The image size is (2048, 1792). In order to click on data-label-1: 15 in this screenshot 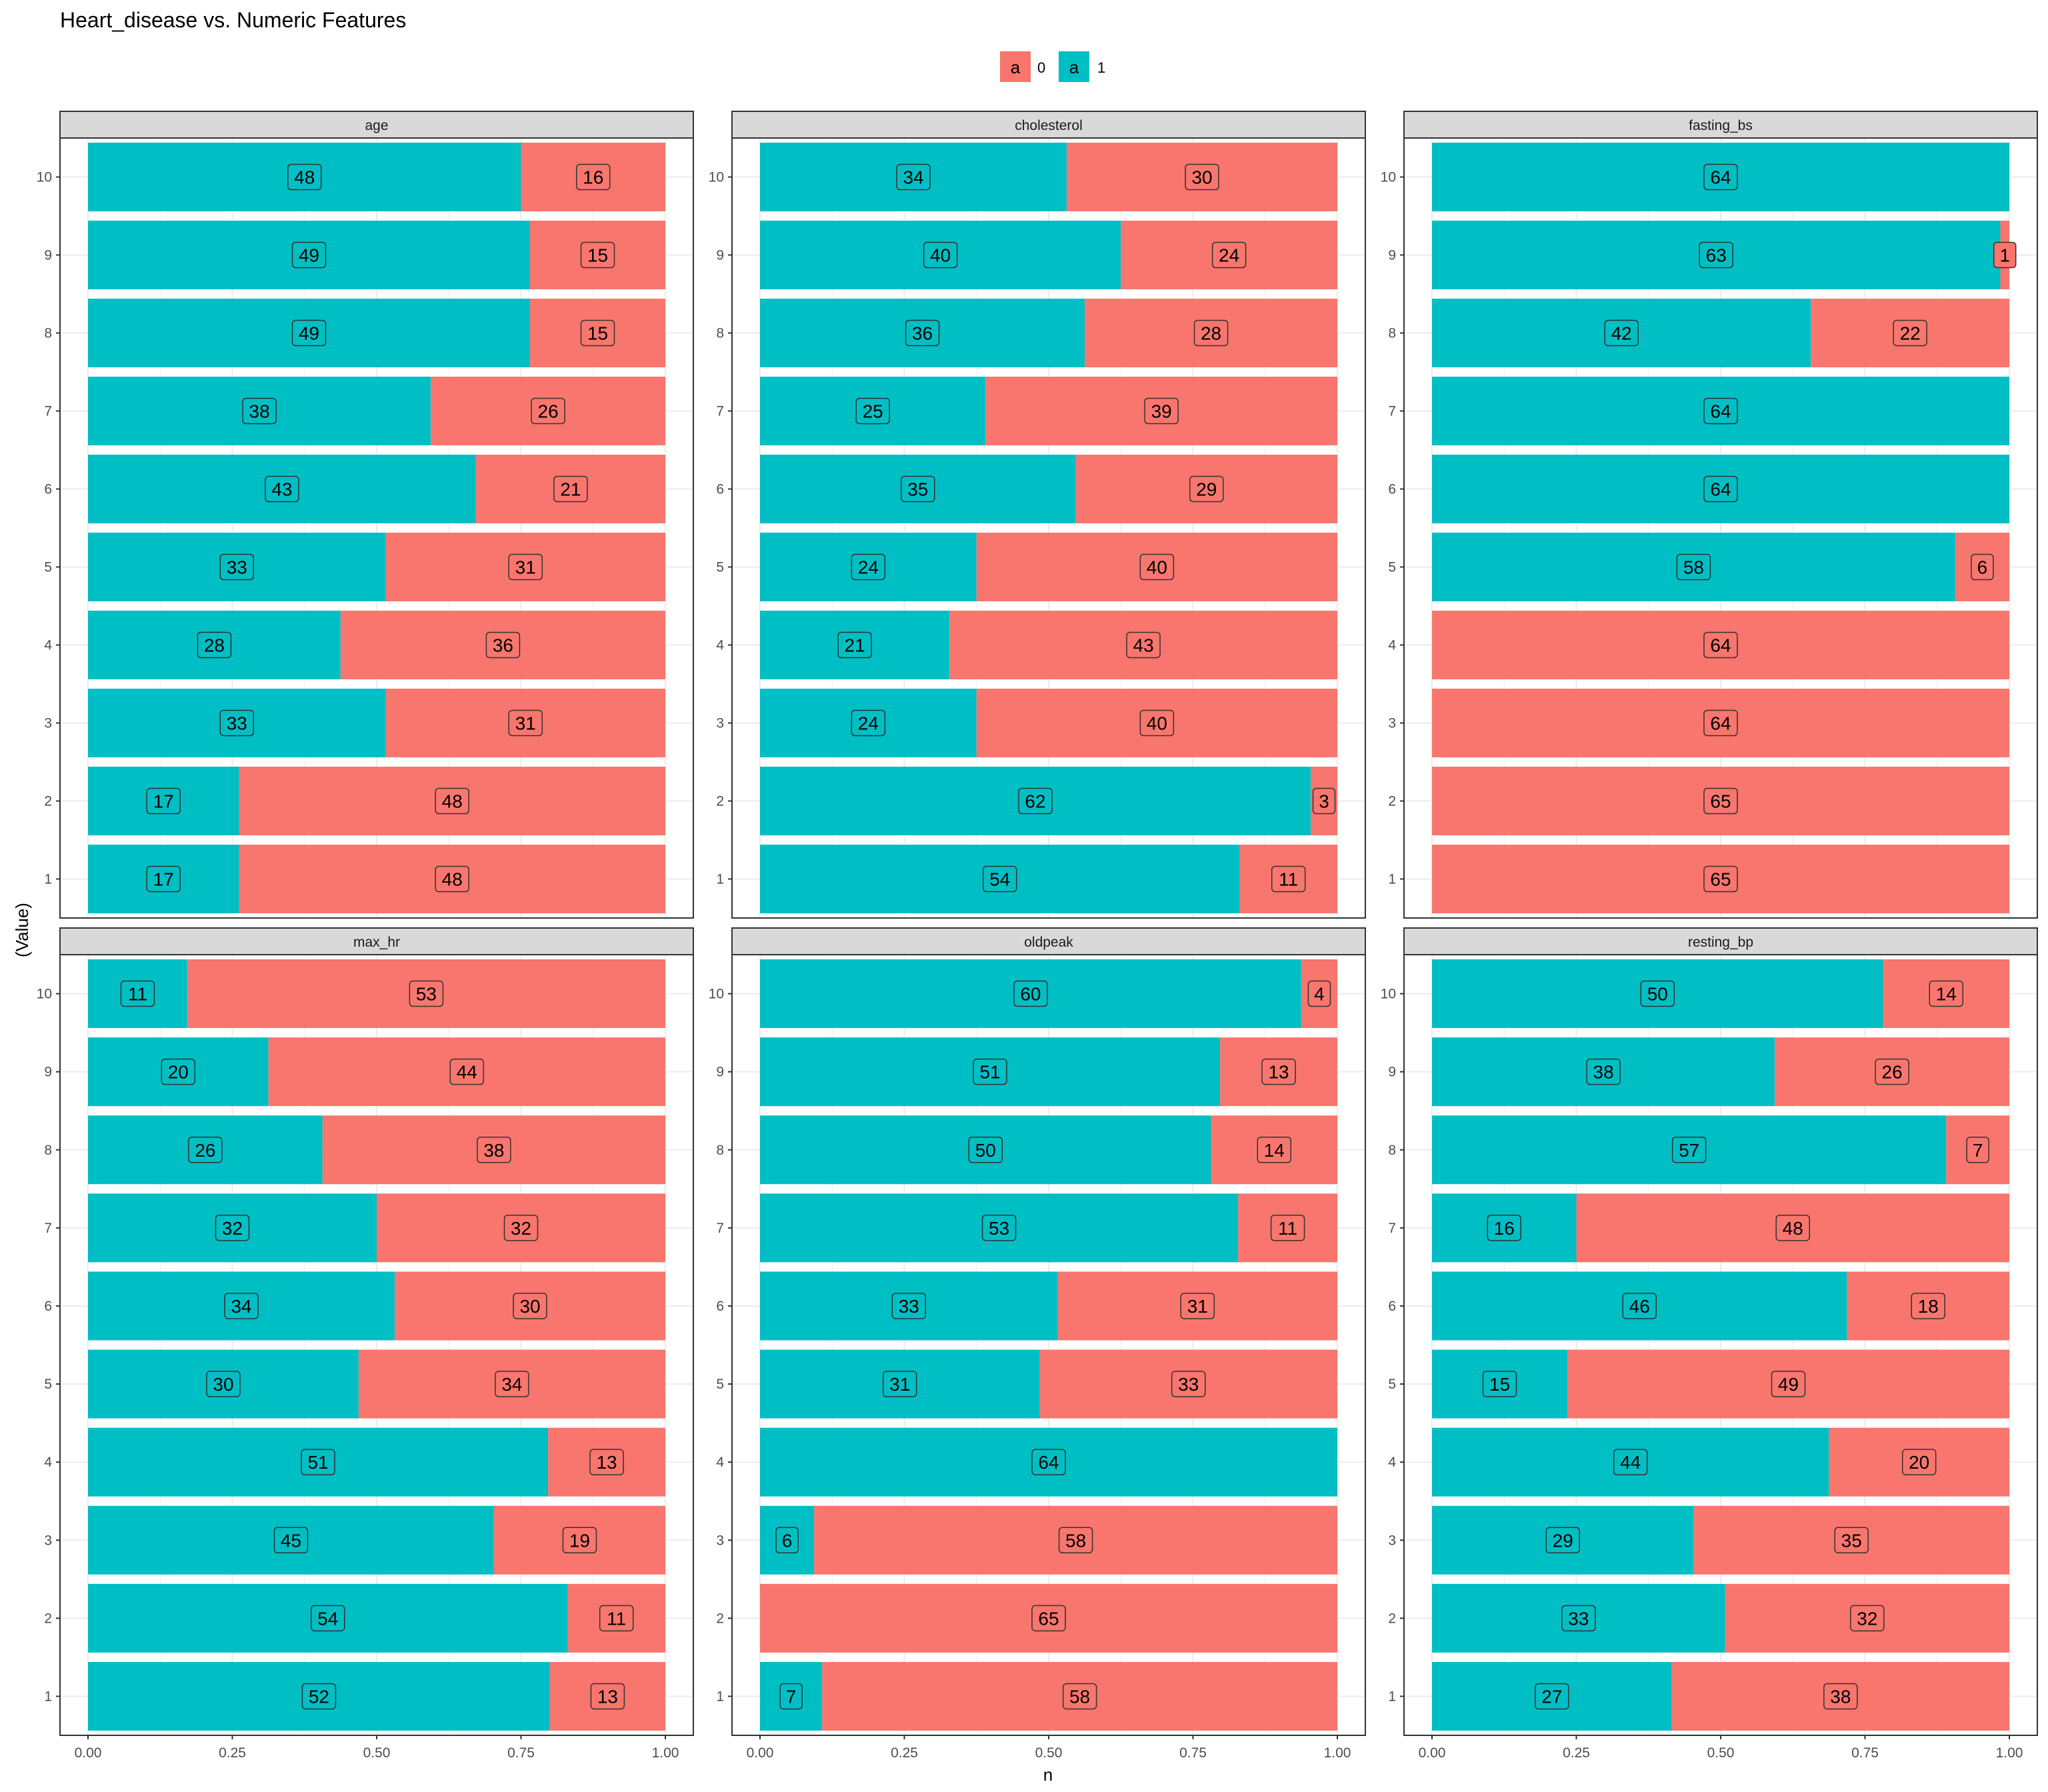, I will do `click(1499, 1384)`.